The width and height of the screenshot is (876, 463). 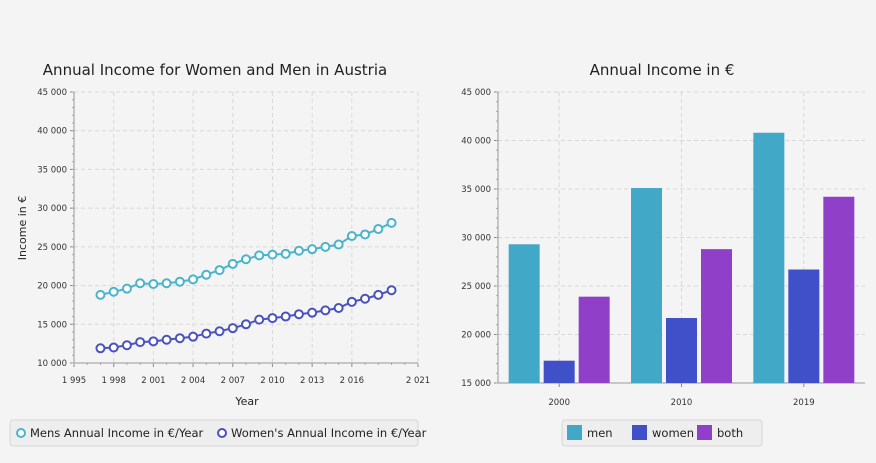 I want to click on line-chart-ytick-label: 25 000, so click(x=52, y=248).